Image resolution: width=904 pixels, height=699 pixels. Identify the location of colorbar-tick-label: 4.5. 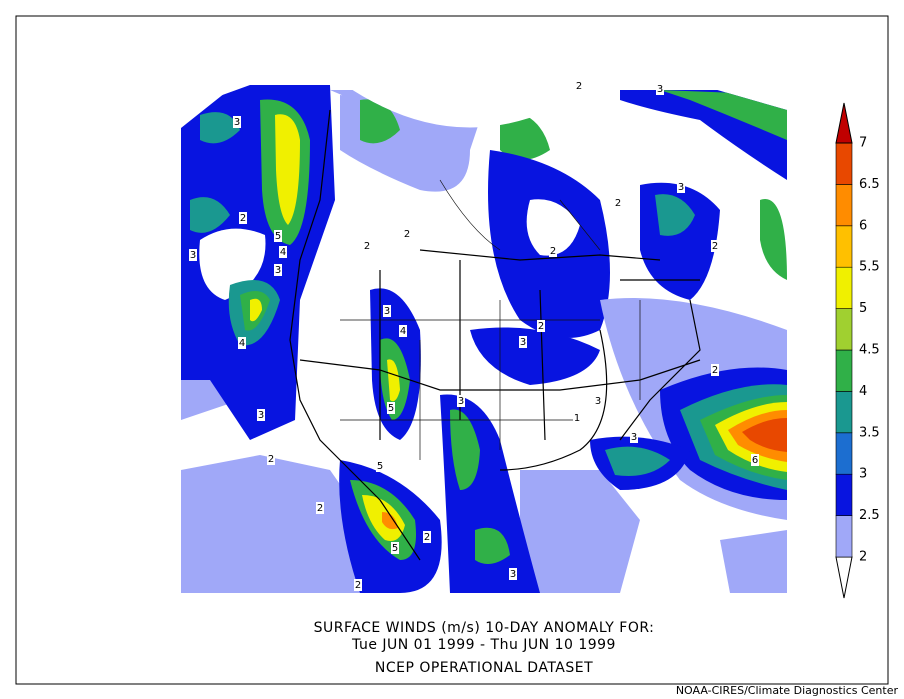
(869, 350).